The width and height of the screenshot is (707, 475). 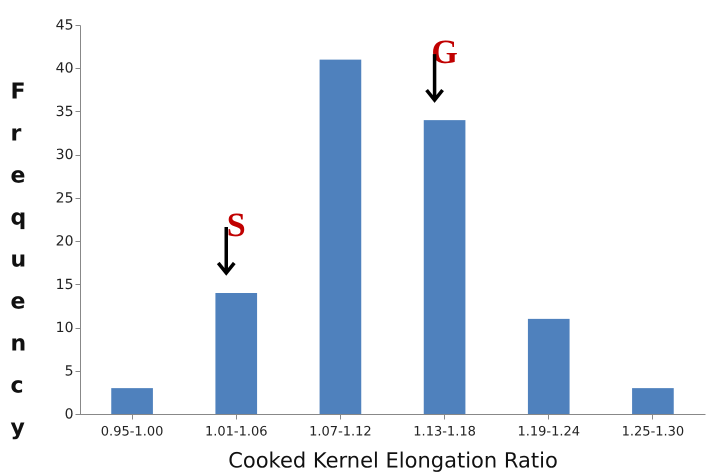 What do you see at coordinates (18, 260) in the screenshot?
I see `text: Frequency` at bounding box center [18, 260].